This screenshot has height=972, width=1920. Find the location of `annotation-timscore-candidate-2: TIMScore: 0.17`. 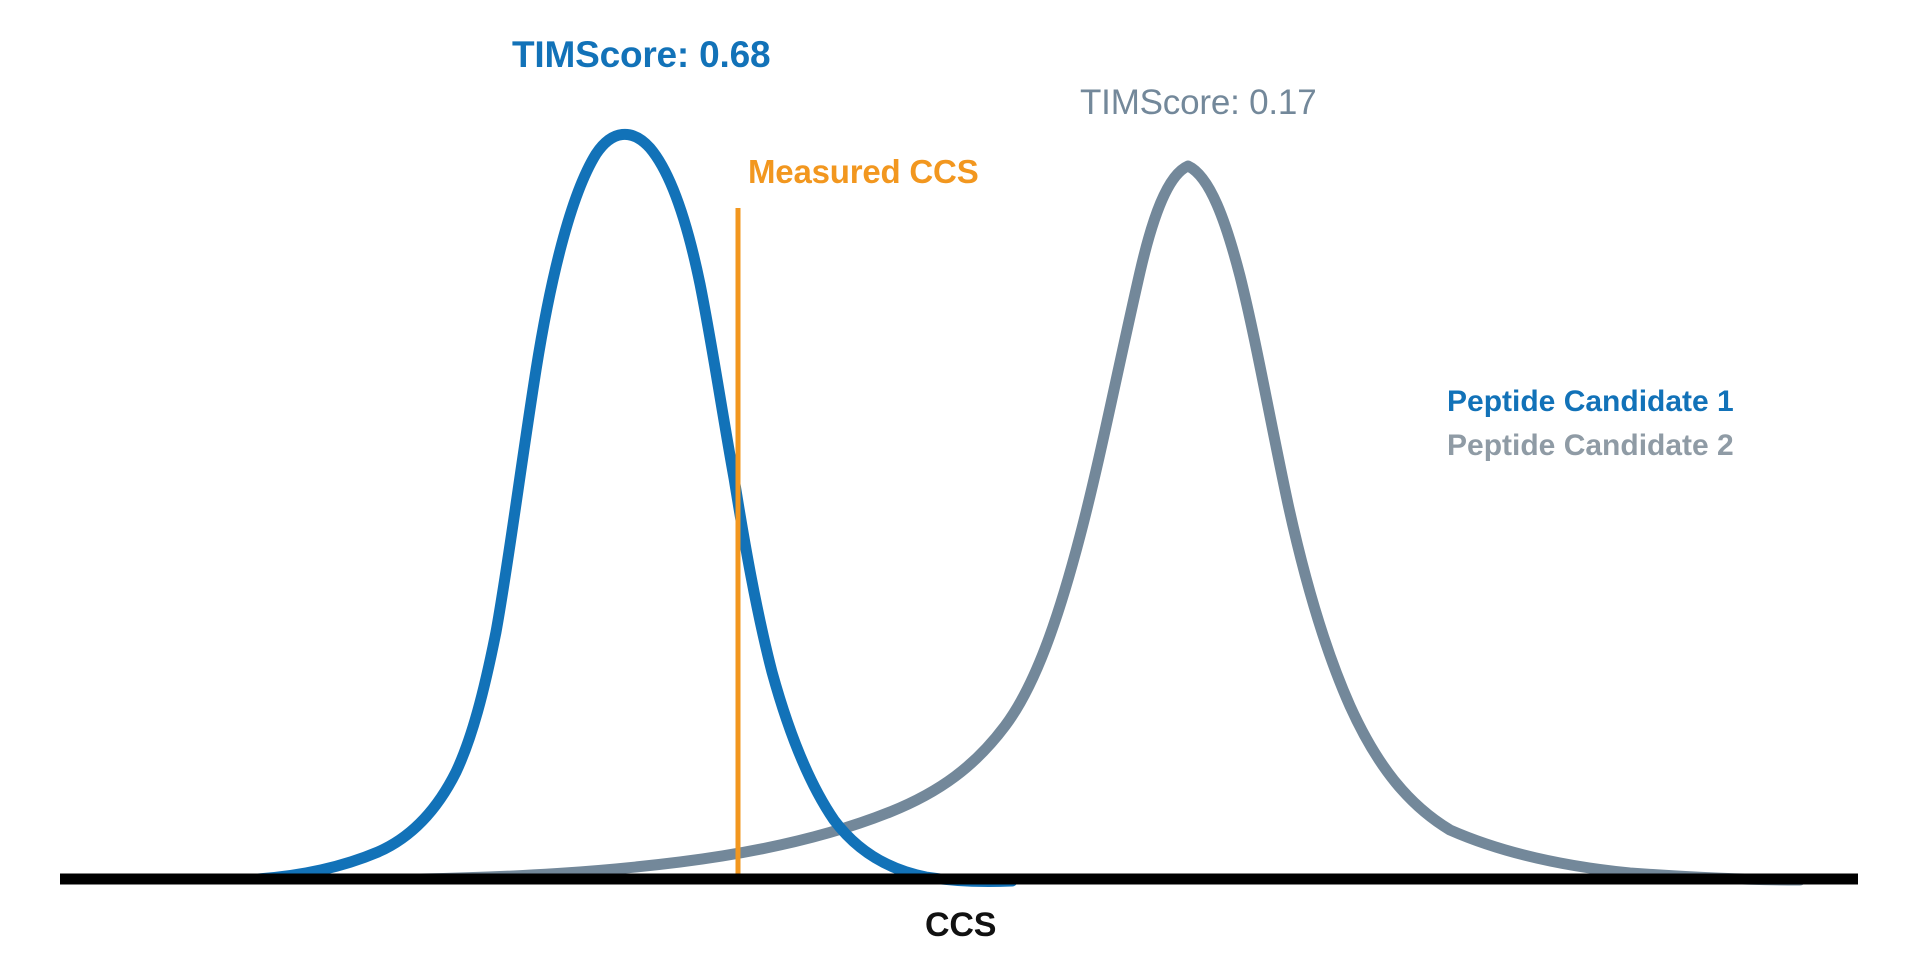

annotation-timscore-candidate-2: TIMScore: 0.17 is located at coordinates (1198, 102).